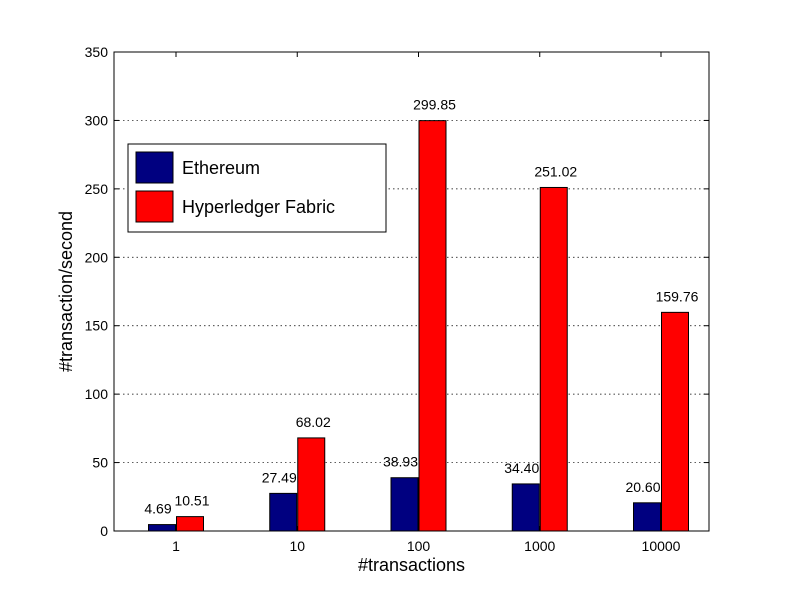  I want to click on data-label: 38.93, so click(400, 462).